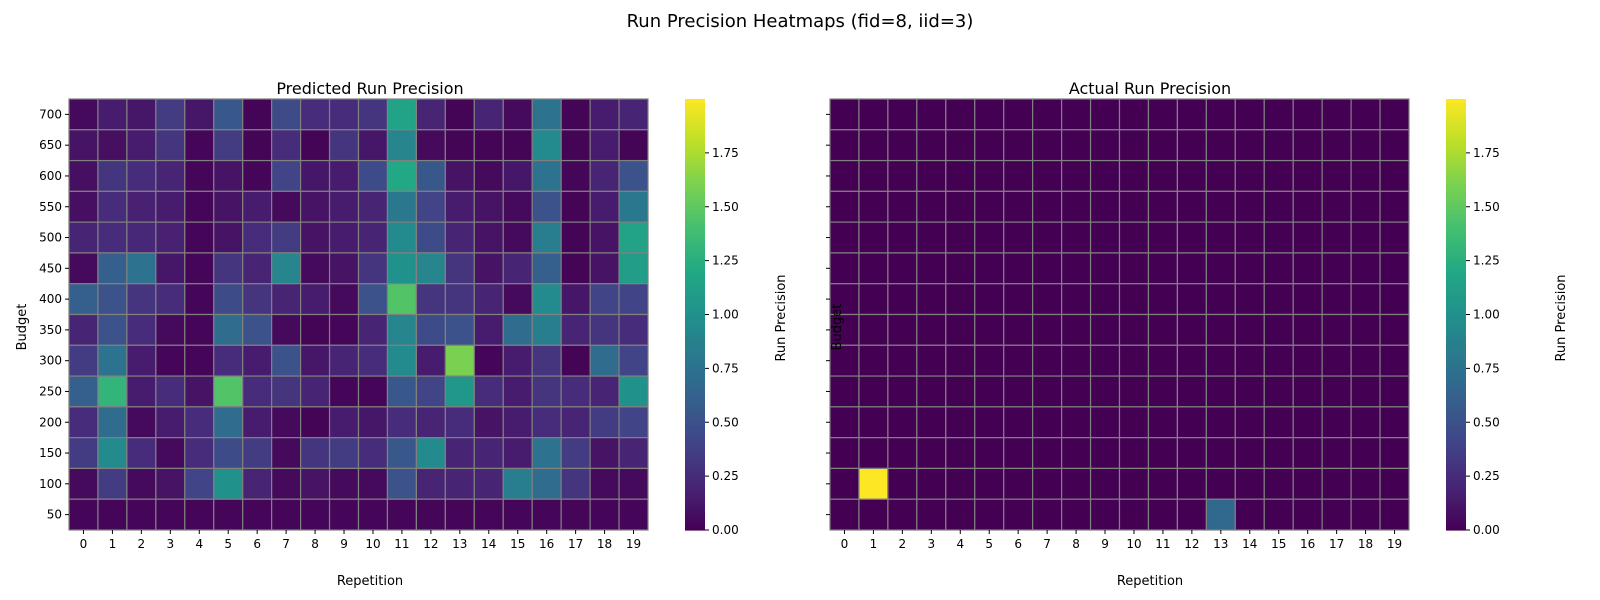 The width and height of the screenshot is (1600, 600). I want to click on actual-colorbar-tick-label: 1.50, so click(1486, 207).